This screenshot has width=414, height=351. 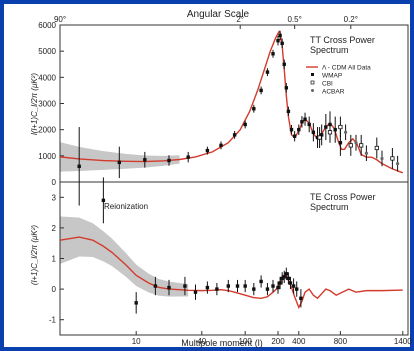 What do you see at coordinates (60, 19) in the screenshot?
I see `top-tick-label: 90°` at bounding box center [60, 19].